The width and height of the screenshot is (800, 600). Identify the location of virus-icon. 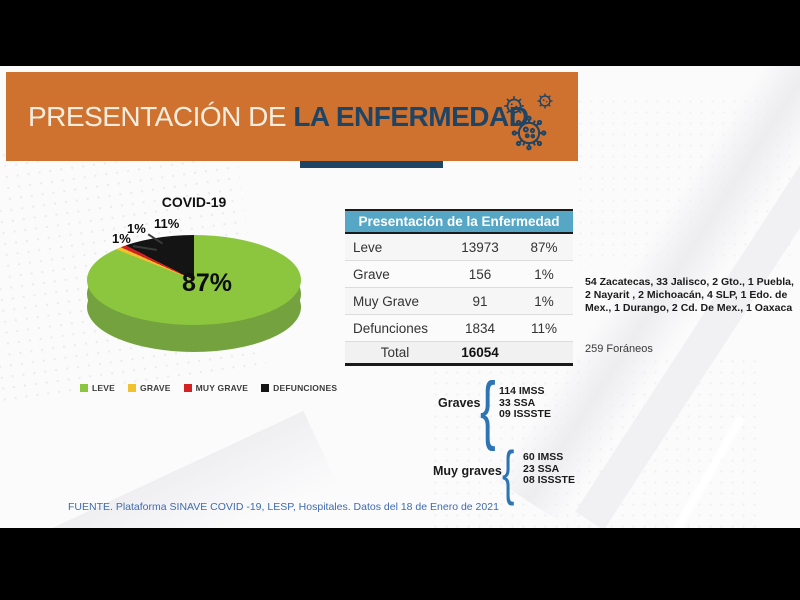
(529, 122).